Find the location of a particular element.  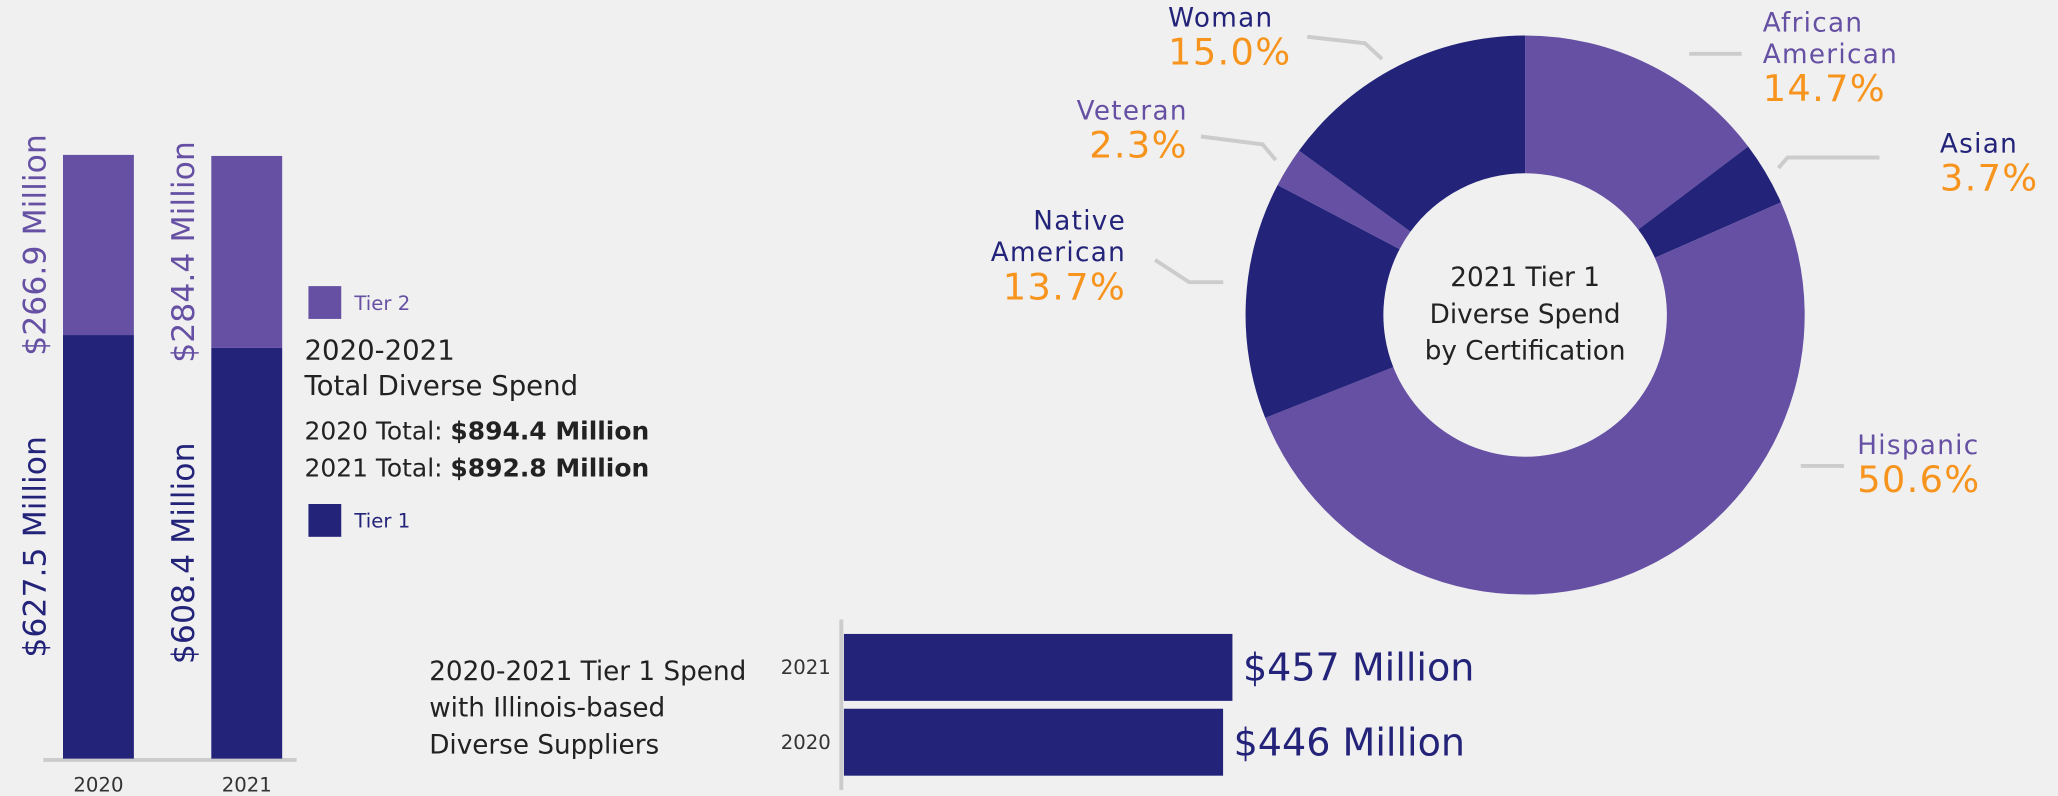

value-label: $627.5 Million is located at coordinates (36, 547).